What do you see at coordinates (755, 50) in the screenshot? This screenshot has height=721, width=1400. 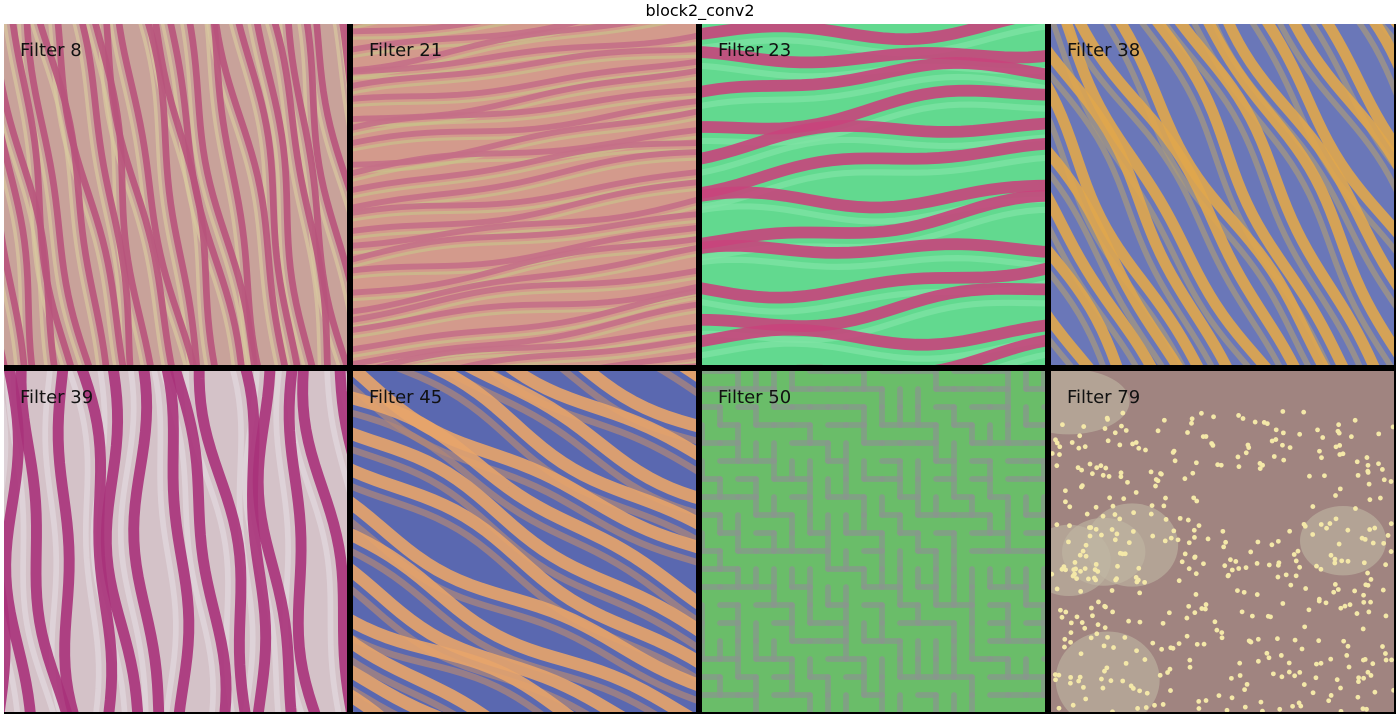 I see `filter-label: Filter 23` at bounding box center [755, 50].